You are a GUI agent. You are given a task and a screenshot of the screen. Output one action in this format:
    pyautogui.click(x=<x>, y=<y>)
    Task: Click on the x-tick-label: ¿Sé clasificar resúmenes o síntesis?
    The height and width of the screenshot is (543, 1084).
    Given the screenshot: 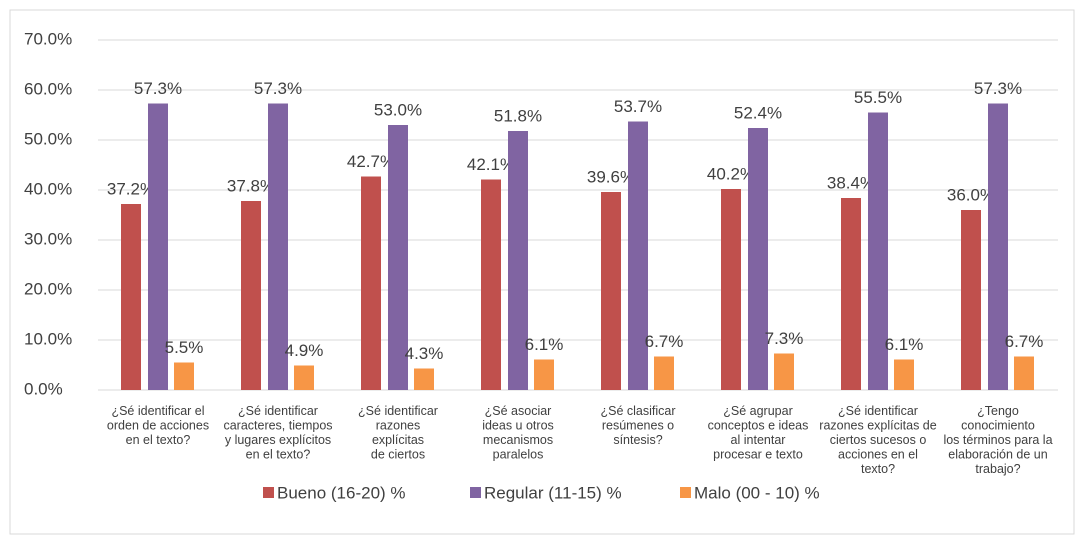 What is the action you would take?
    pyautogui.click(x=637, y=425)
    